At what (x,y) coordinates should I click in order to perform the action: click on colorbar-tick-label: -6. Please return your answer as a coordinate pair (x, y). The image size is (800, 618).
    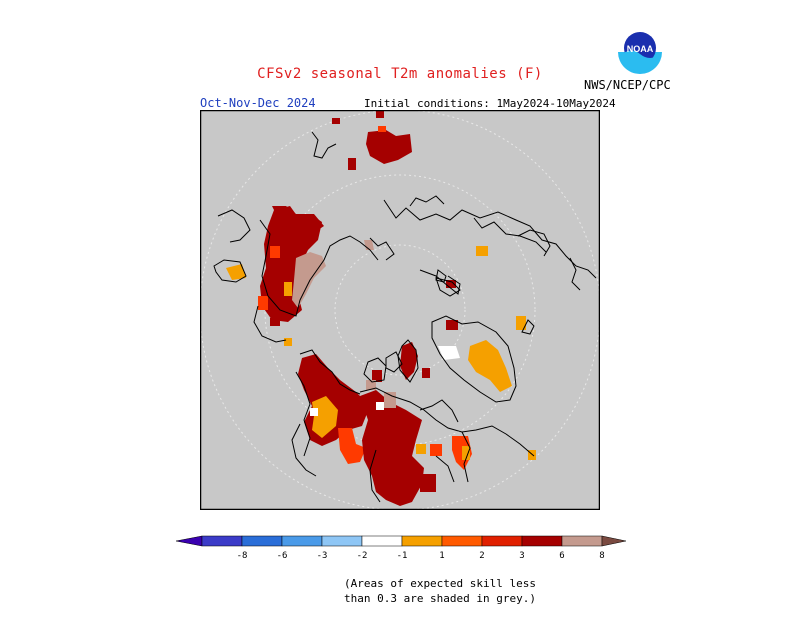
    Looking at the image, I should click on (282, 556).